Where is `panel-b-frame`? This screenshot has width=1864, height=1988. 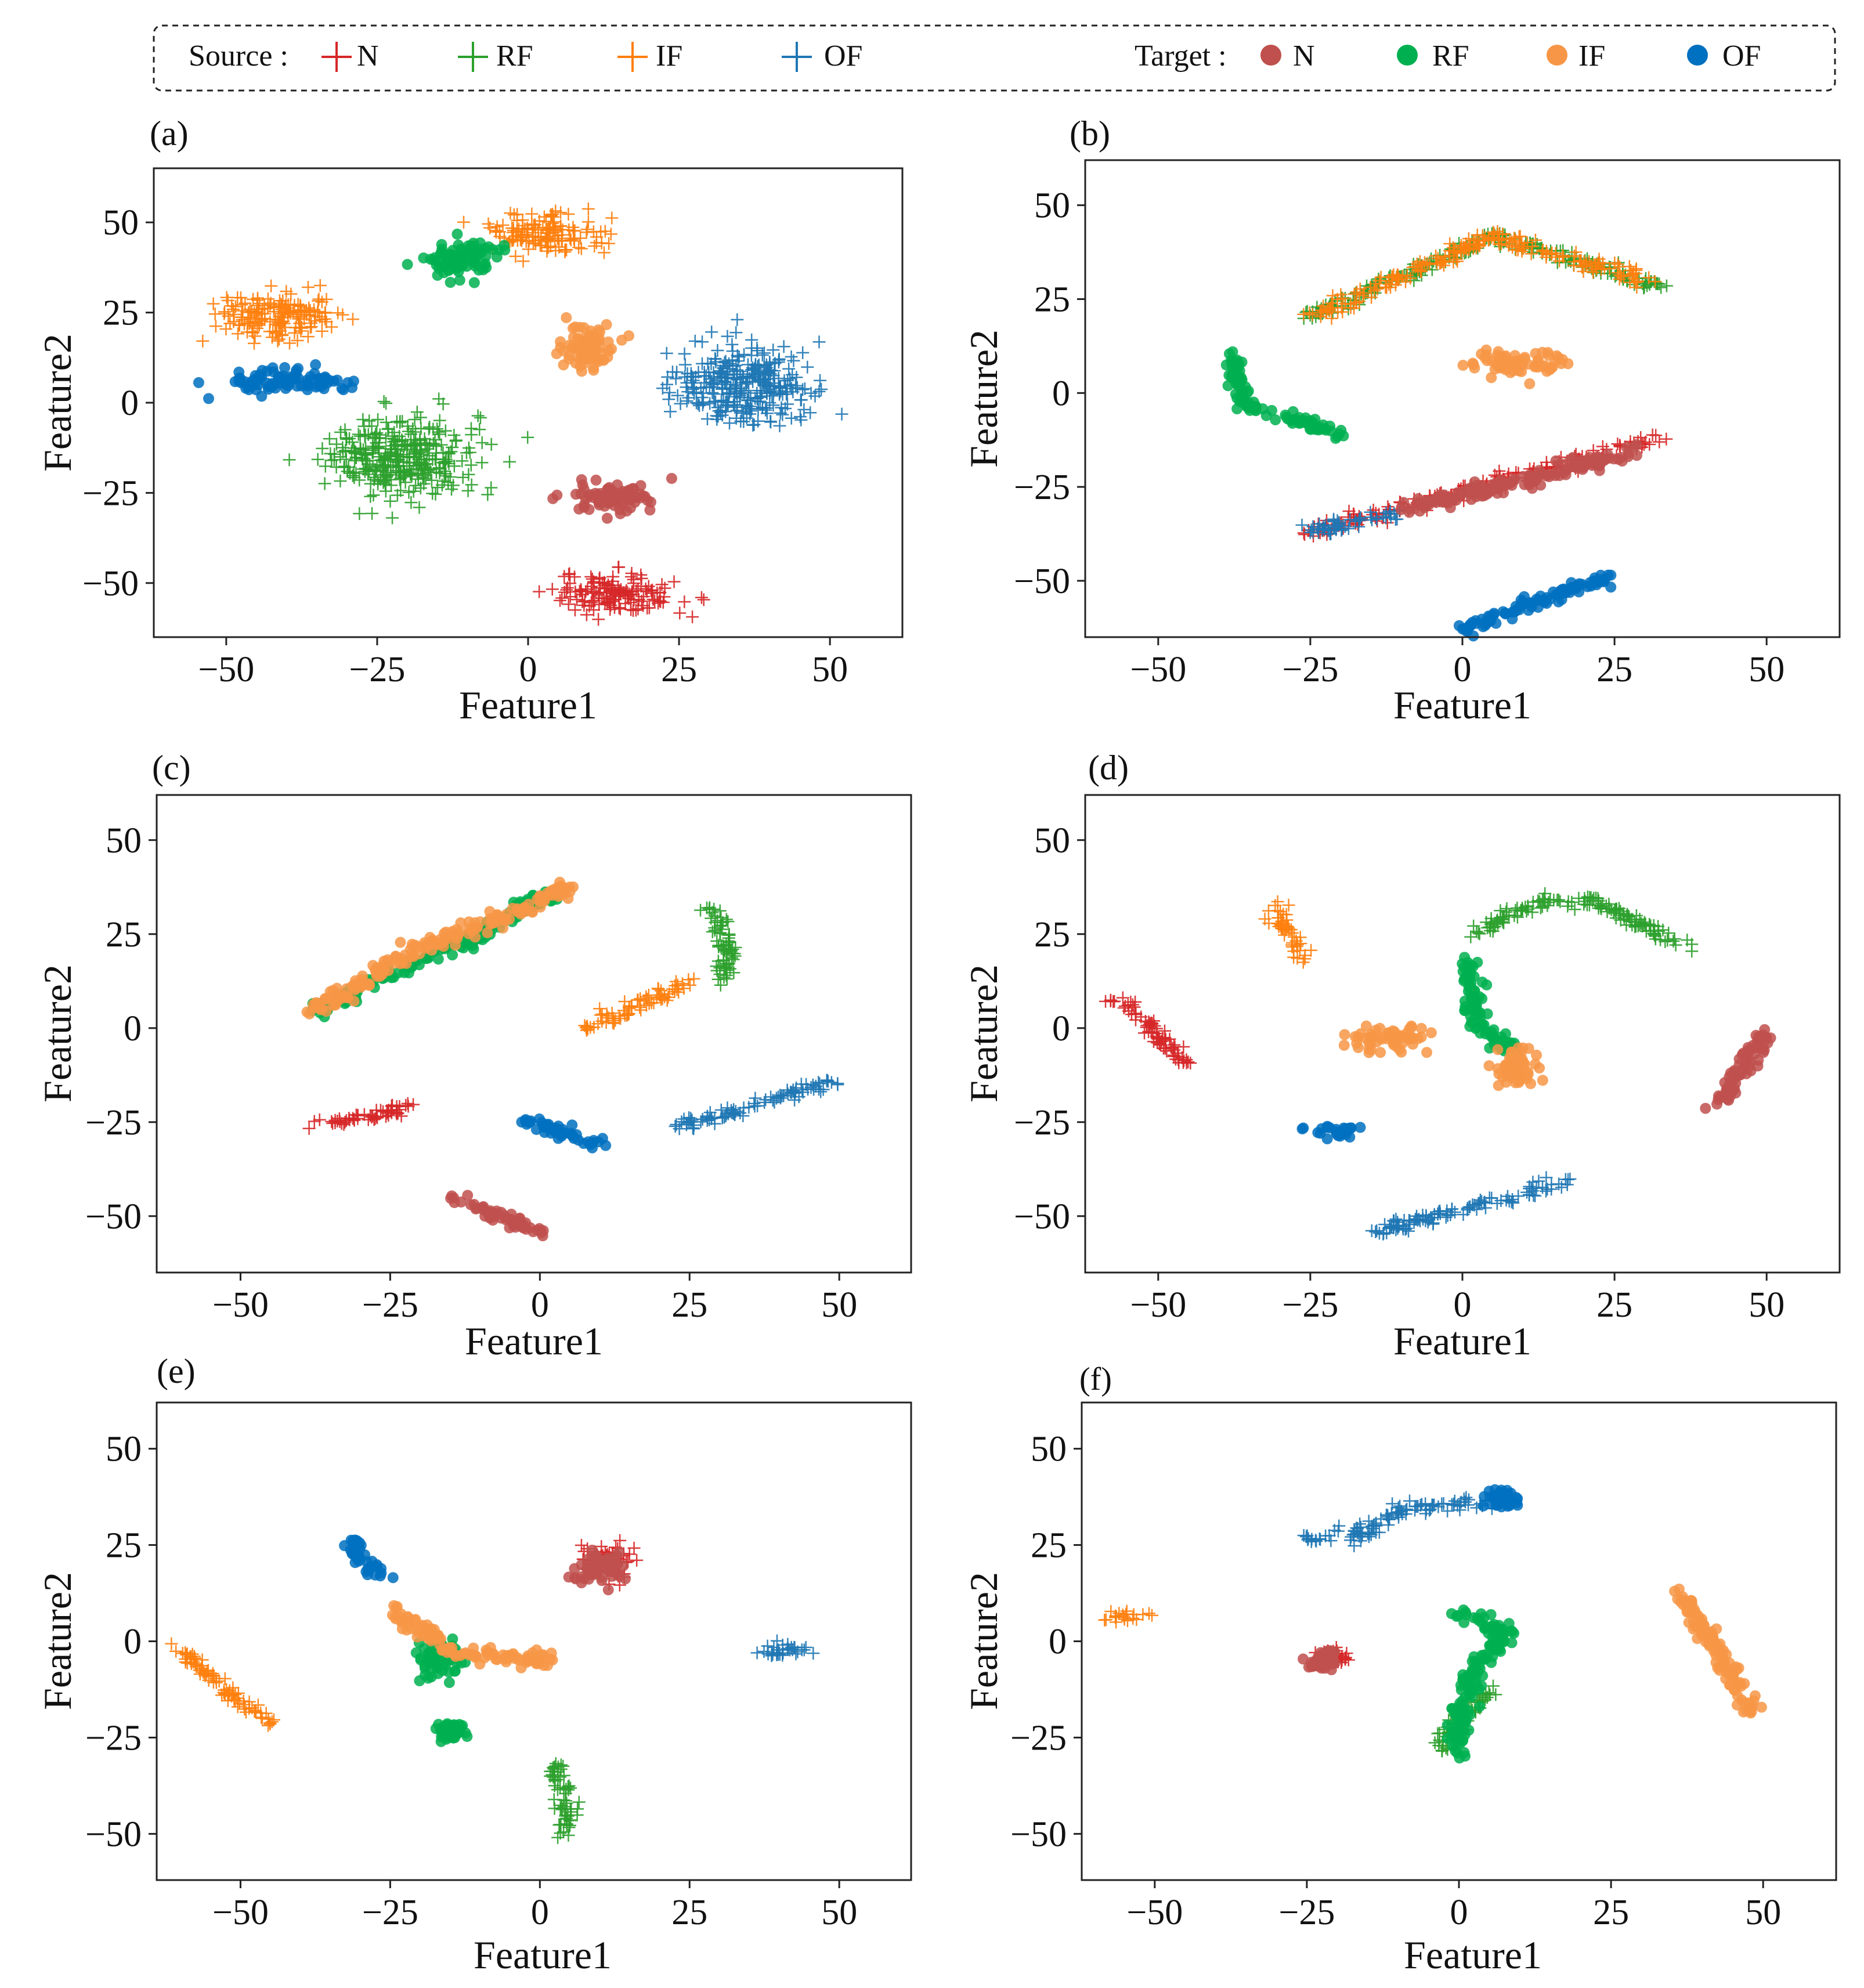 panel-b-frame is located at coordinates (1463, 398).